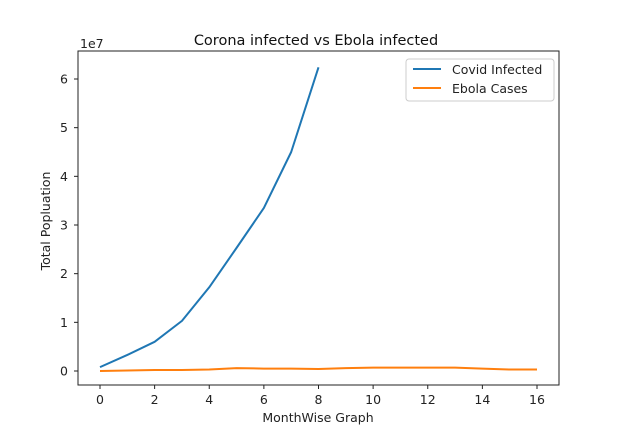 The image size is (622, 434). Describe the element at coordinates (482, 399) in the screenshot. I see `x-tick-label: 14` at that location.